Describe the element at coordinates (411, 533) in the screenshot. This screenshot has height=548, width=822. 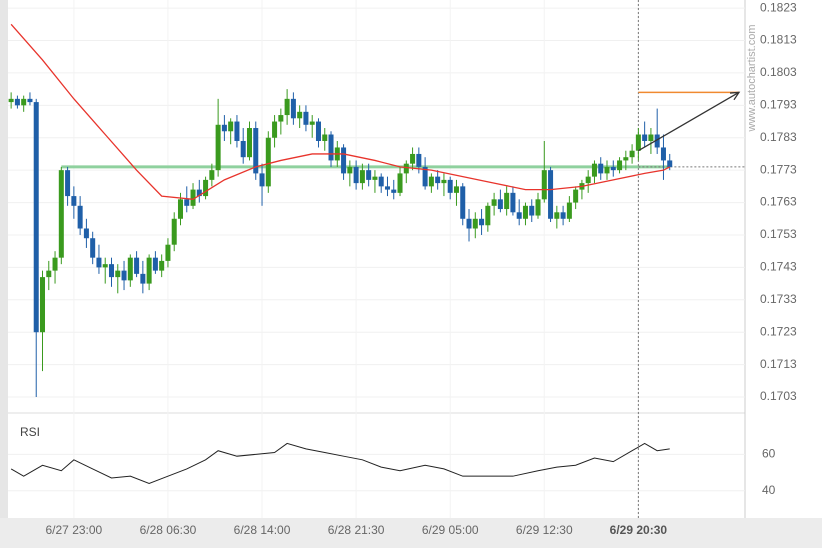
I see `x-axis-band` at that location.